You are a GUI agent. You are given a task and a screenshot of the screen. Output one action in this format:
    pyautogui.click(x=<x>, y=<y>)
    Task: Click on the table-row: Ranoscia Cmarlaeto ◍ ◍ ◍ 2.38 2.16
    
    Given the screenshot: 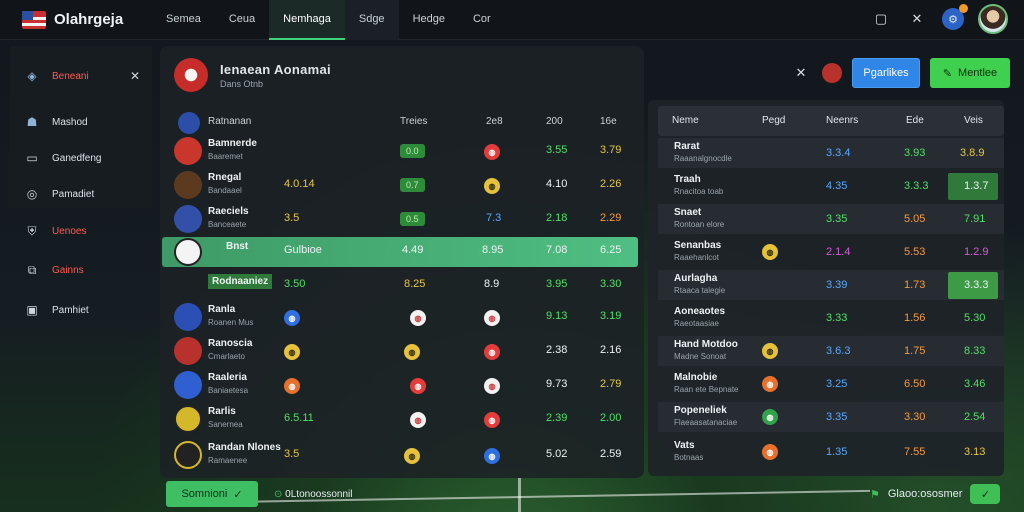 What is the action you would take?
    pyautogui.click(x=402, y=351)
    